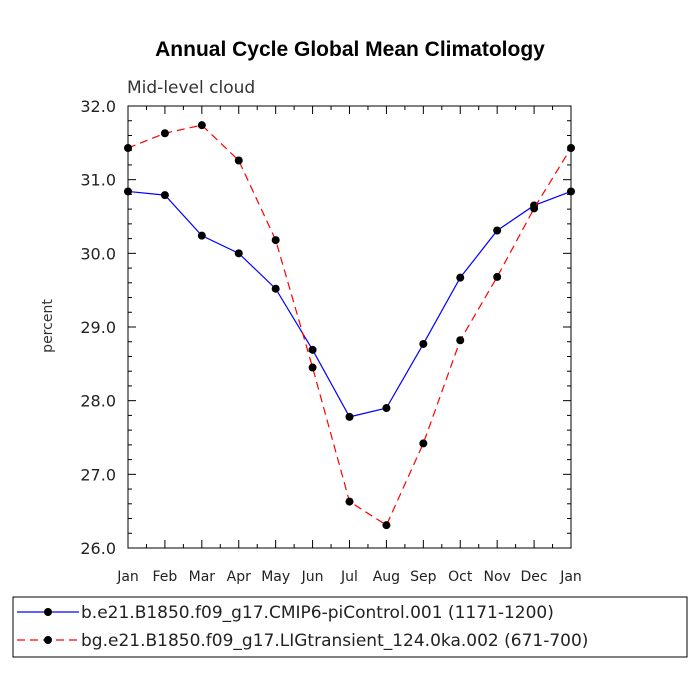 The height and width of the screenshot is (700, 700). Describe the element at coordinates (98, 180) in the screenshot. I see `y-tick-label: 31.0` at that location.